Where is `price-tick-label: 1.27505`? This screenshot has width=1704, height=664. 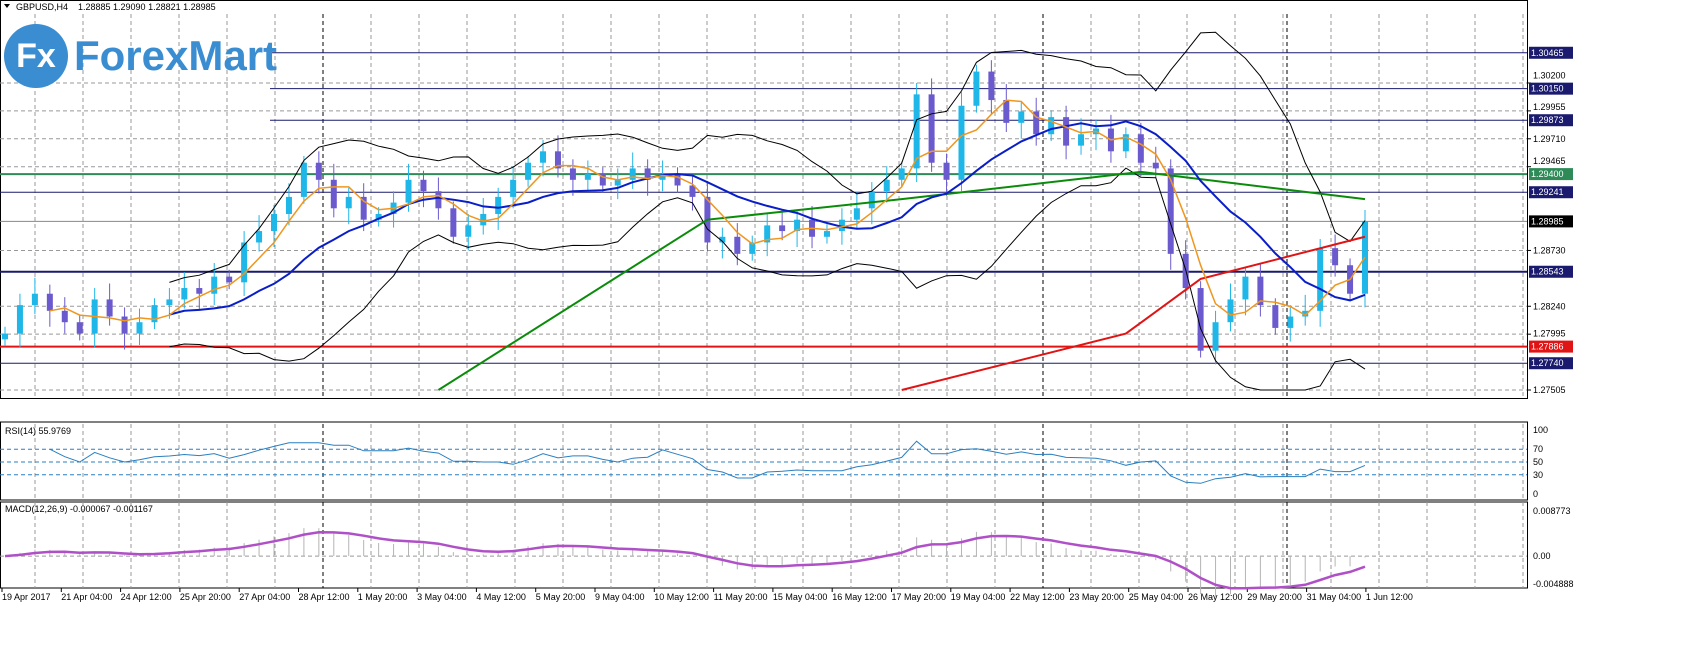 price-tick-label: 1.27505 is located at coordinates (1549, 390).